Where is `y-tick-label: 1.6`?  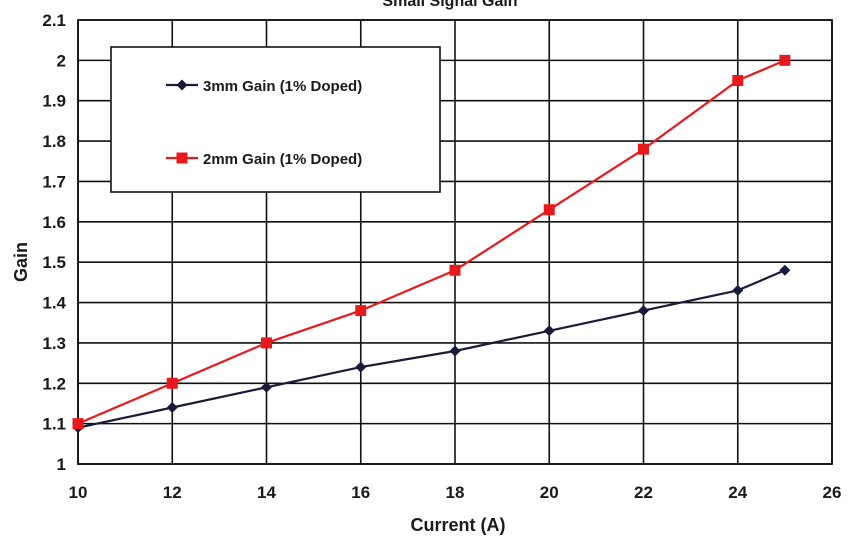
y-tick-label: 1.6 is located at coordinates (54, 222).